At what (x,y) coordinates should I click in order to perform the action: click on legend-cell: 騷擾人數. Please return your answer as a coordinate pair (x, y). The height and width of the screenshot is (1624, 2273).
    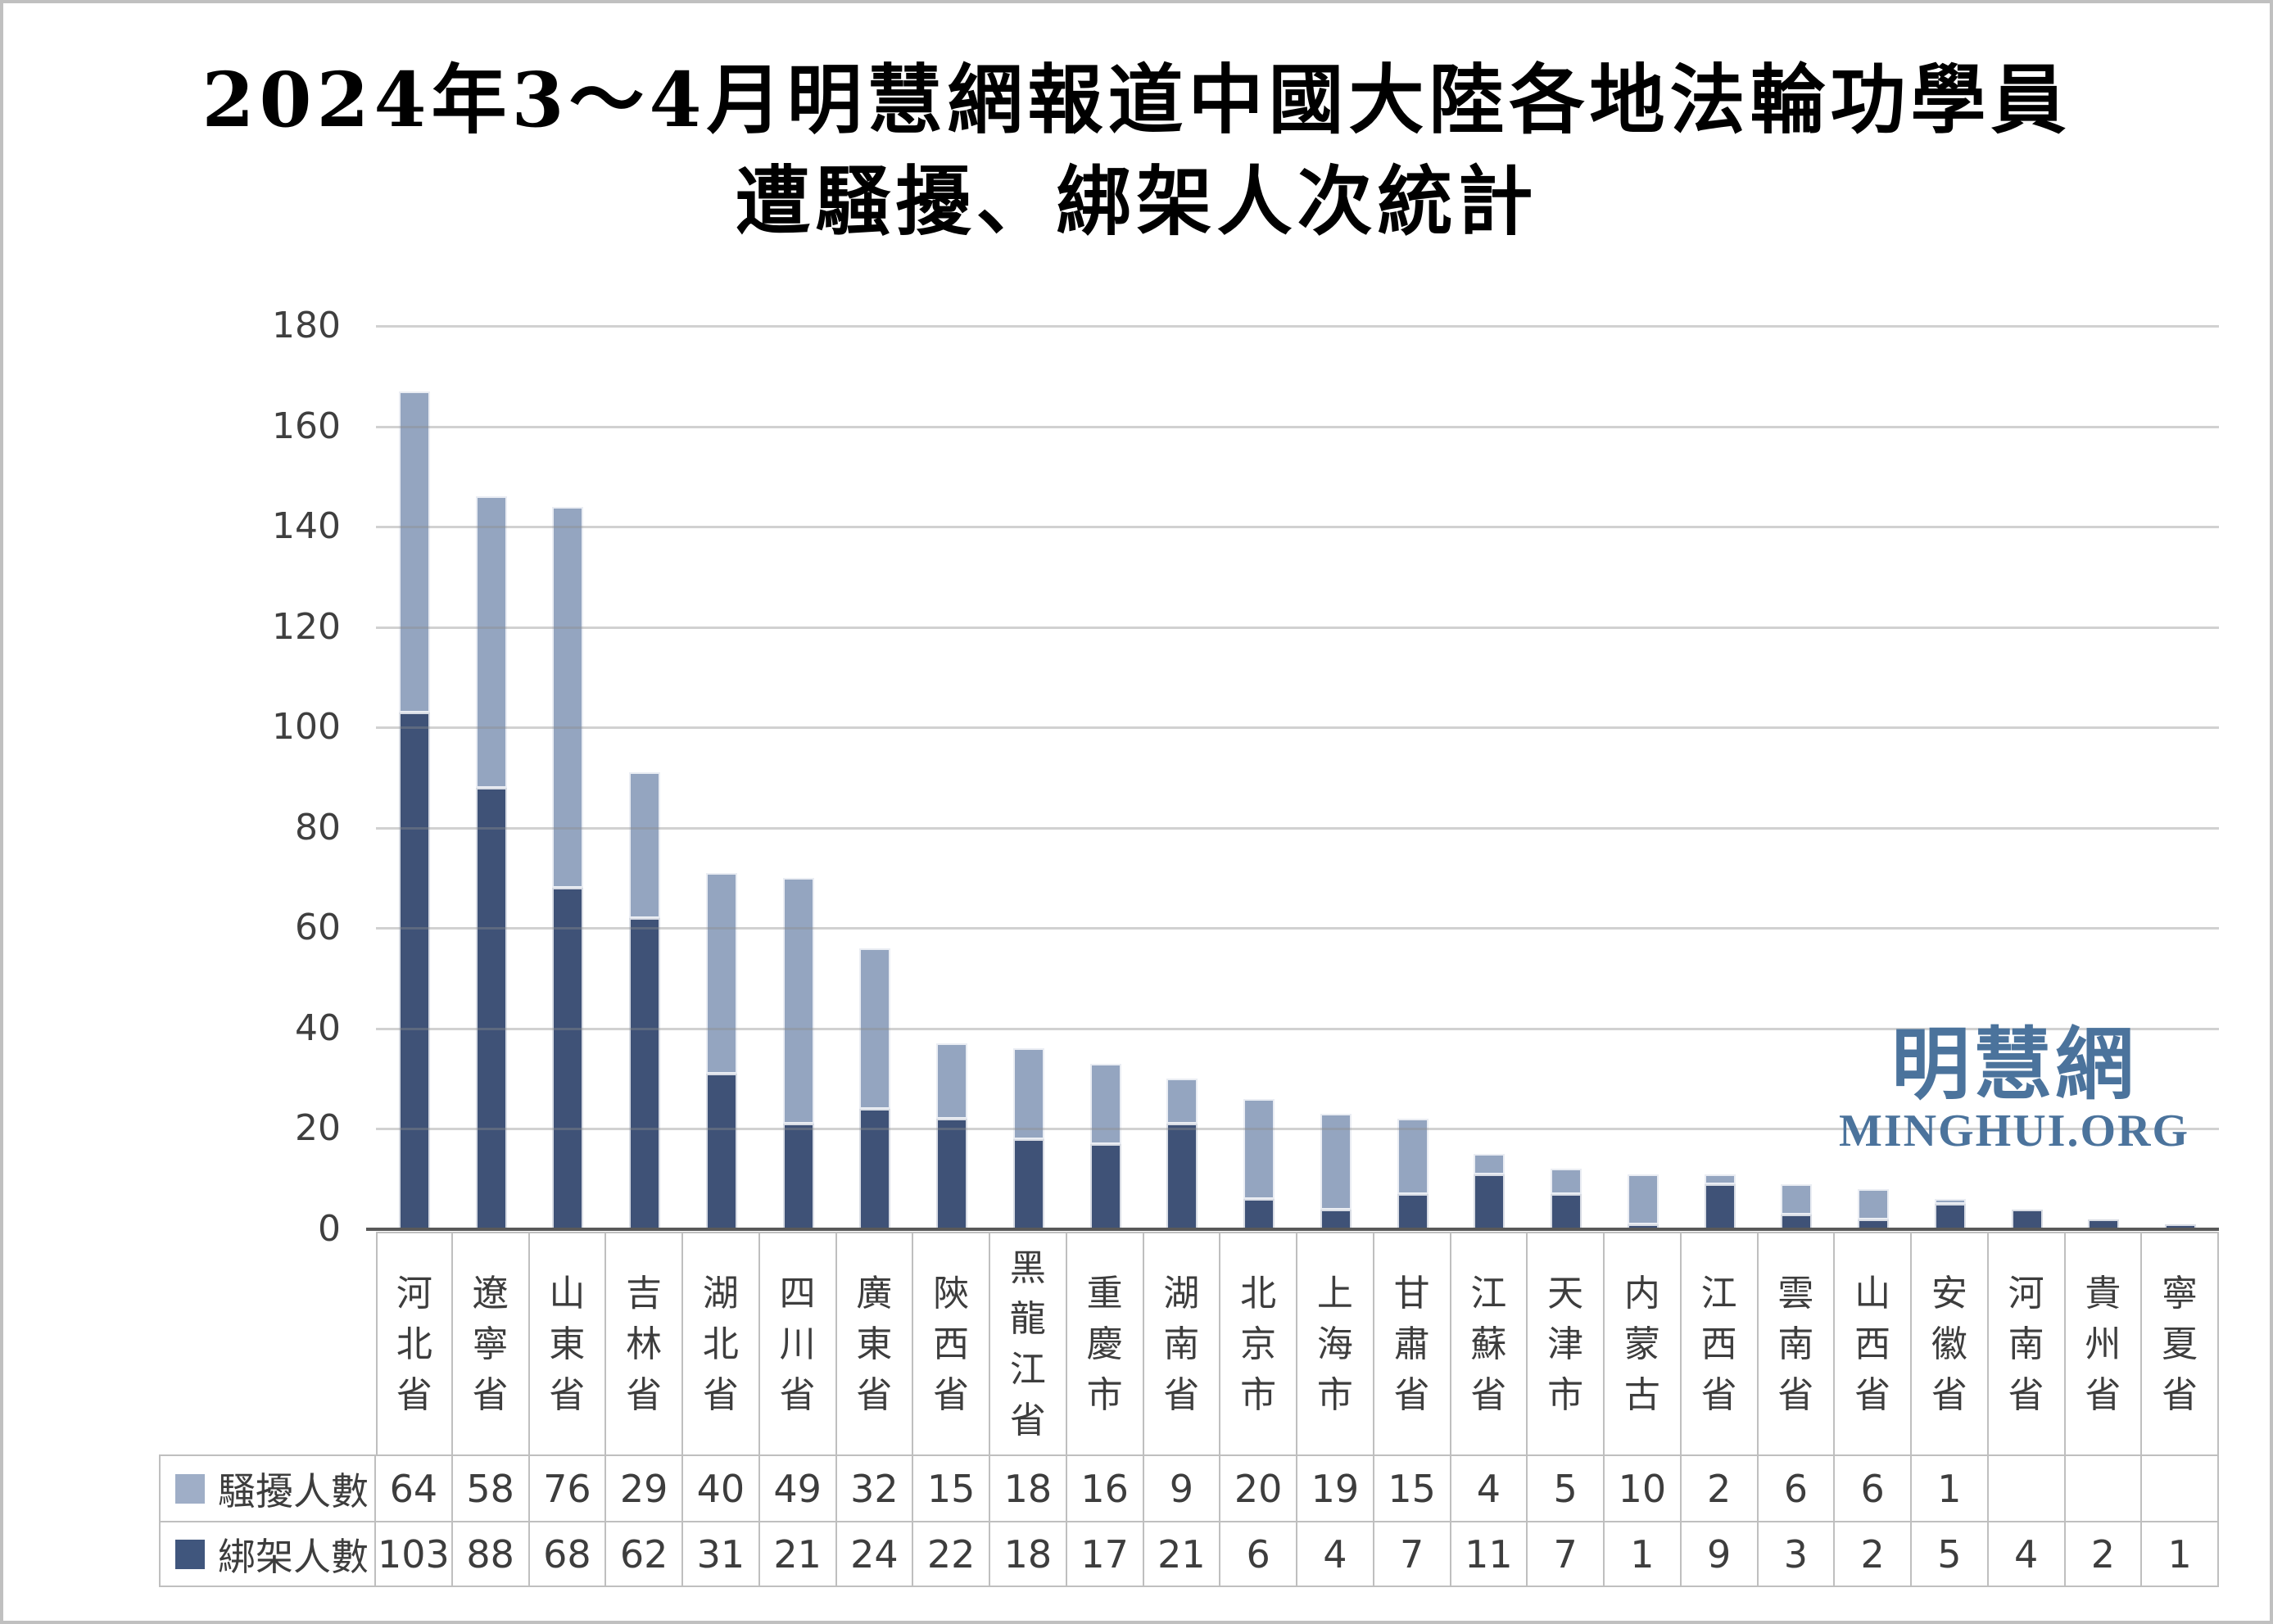
    Looking at the image, I should click on (267, 1487).